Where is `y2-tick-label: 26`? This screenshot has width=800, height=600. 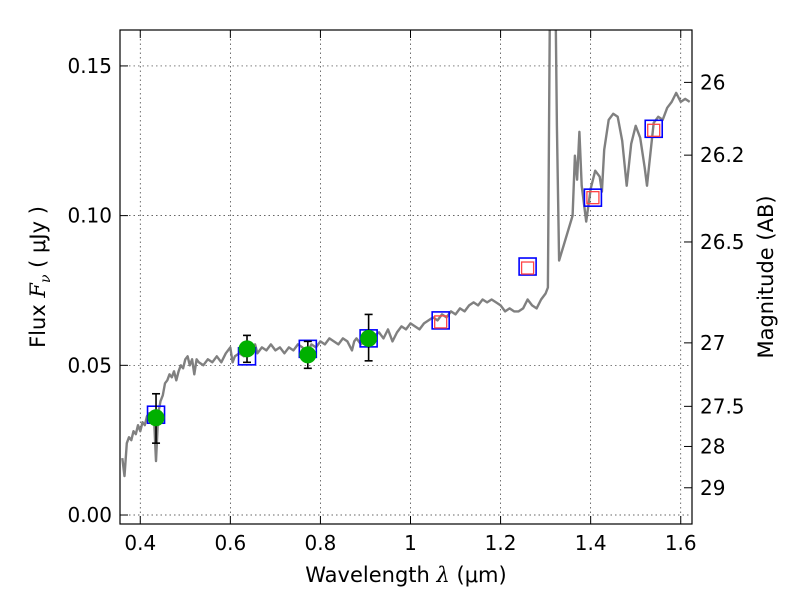
y2-tick-label: 26 is located at coordinates (712, 82).